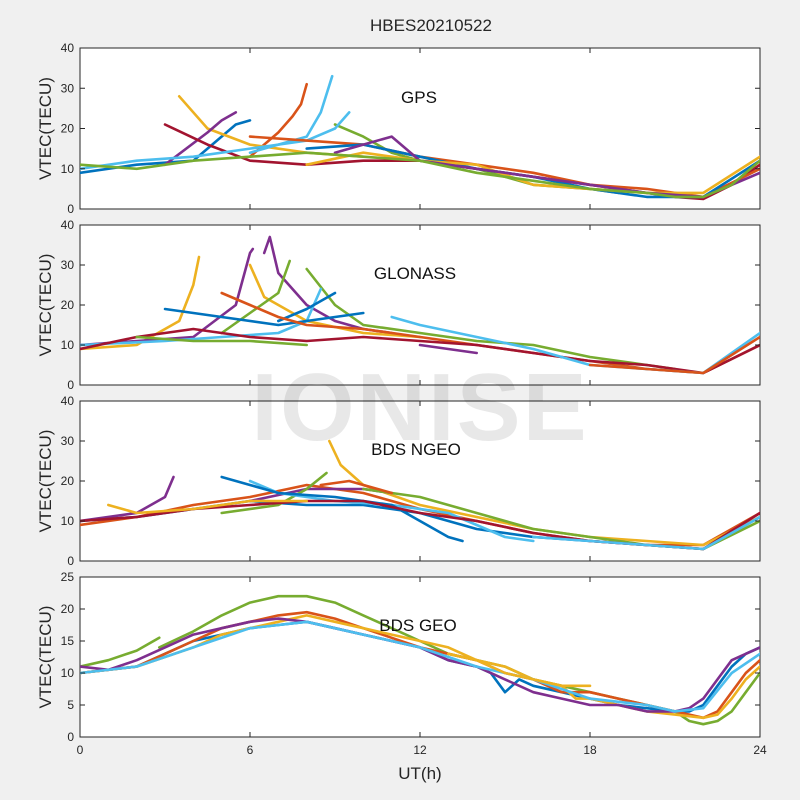 This screenshot has width=800, height=800. I want to click on panel-label: BDS NGEO, so click(416, 449).